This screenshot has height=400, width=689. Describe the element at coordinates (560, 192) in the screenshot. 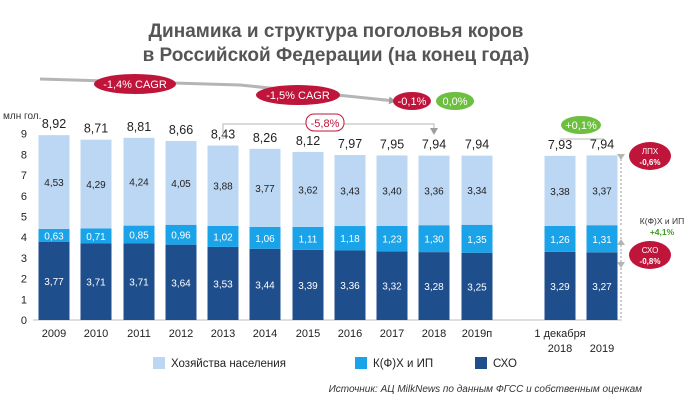

I see `bar-value-label: 3,38` at that location.